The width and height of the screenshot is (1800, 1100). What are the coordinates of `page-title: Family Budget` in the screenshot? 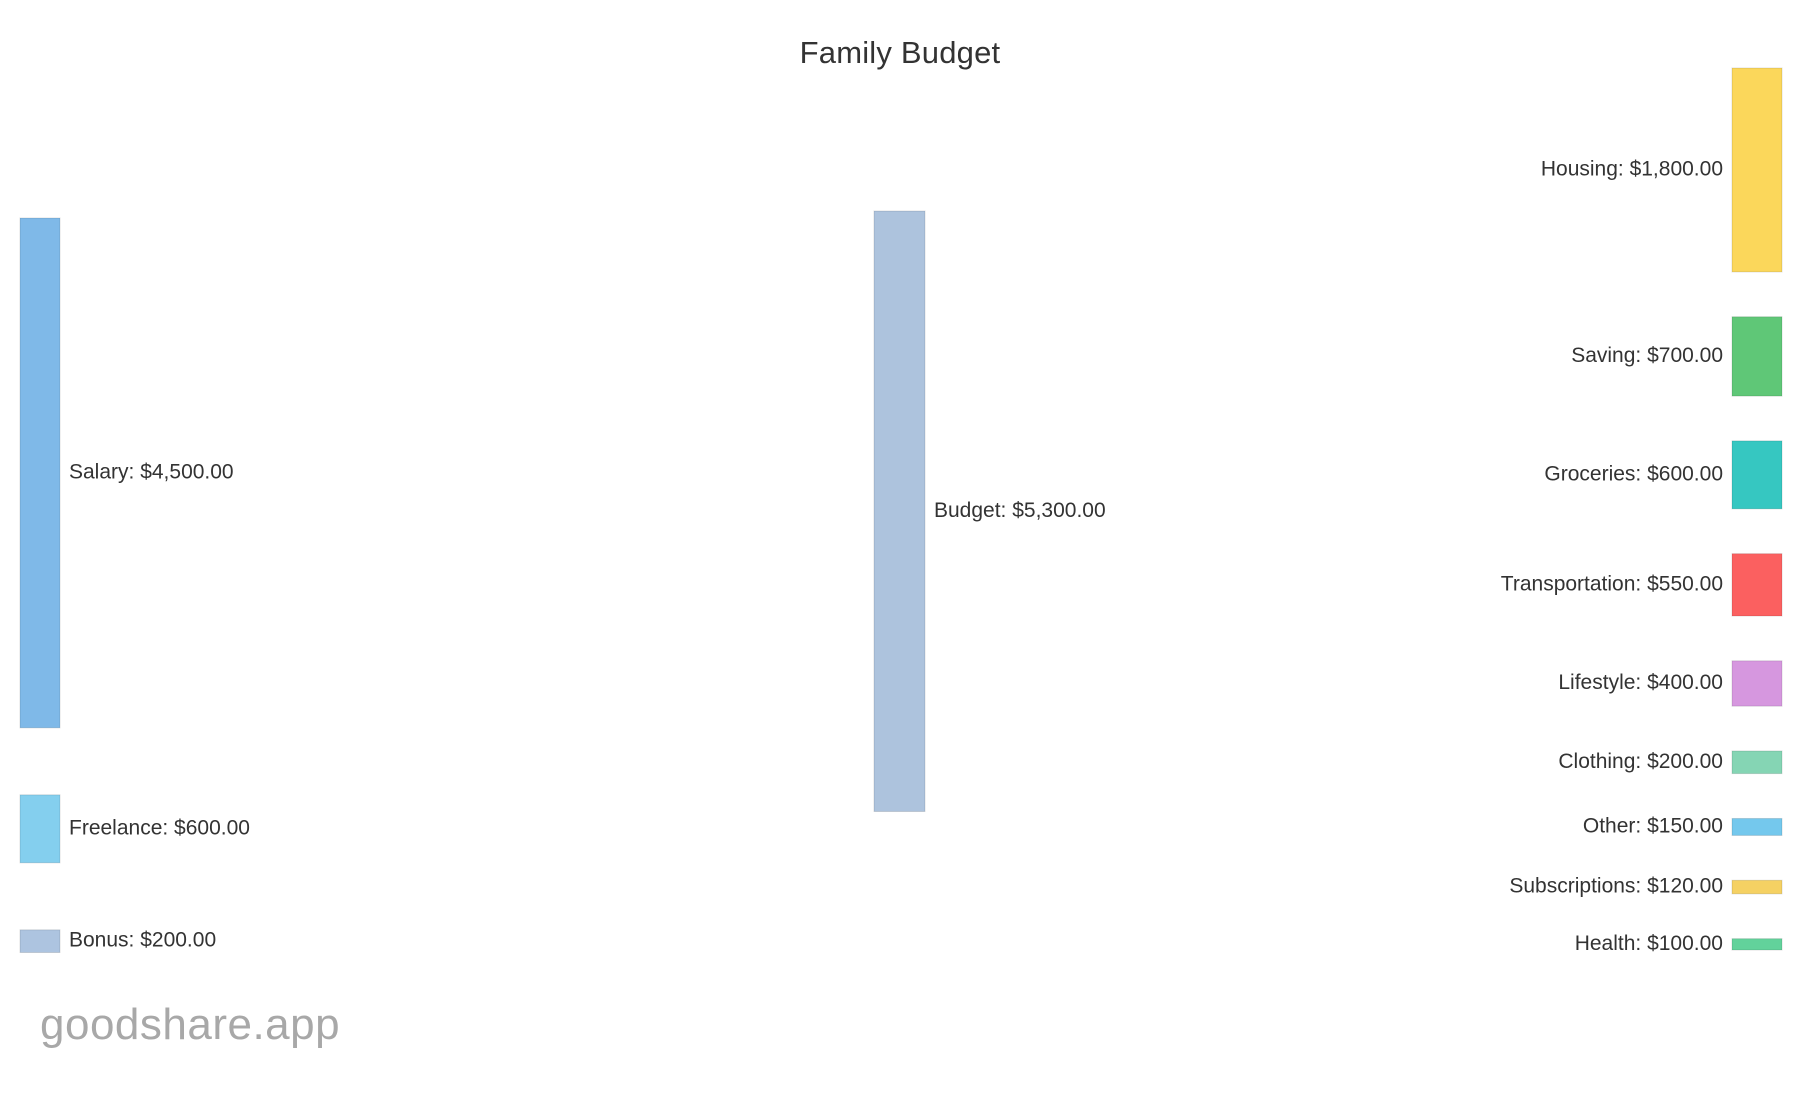 It's located at (900, 52).